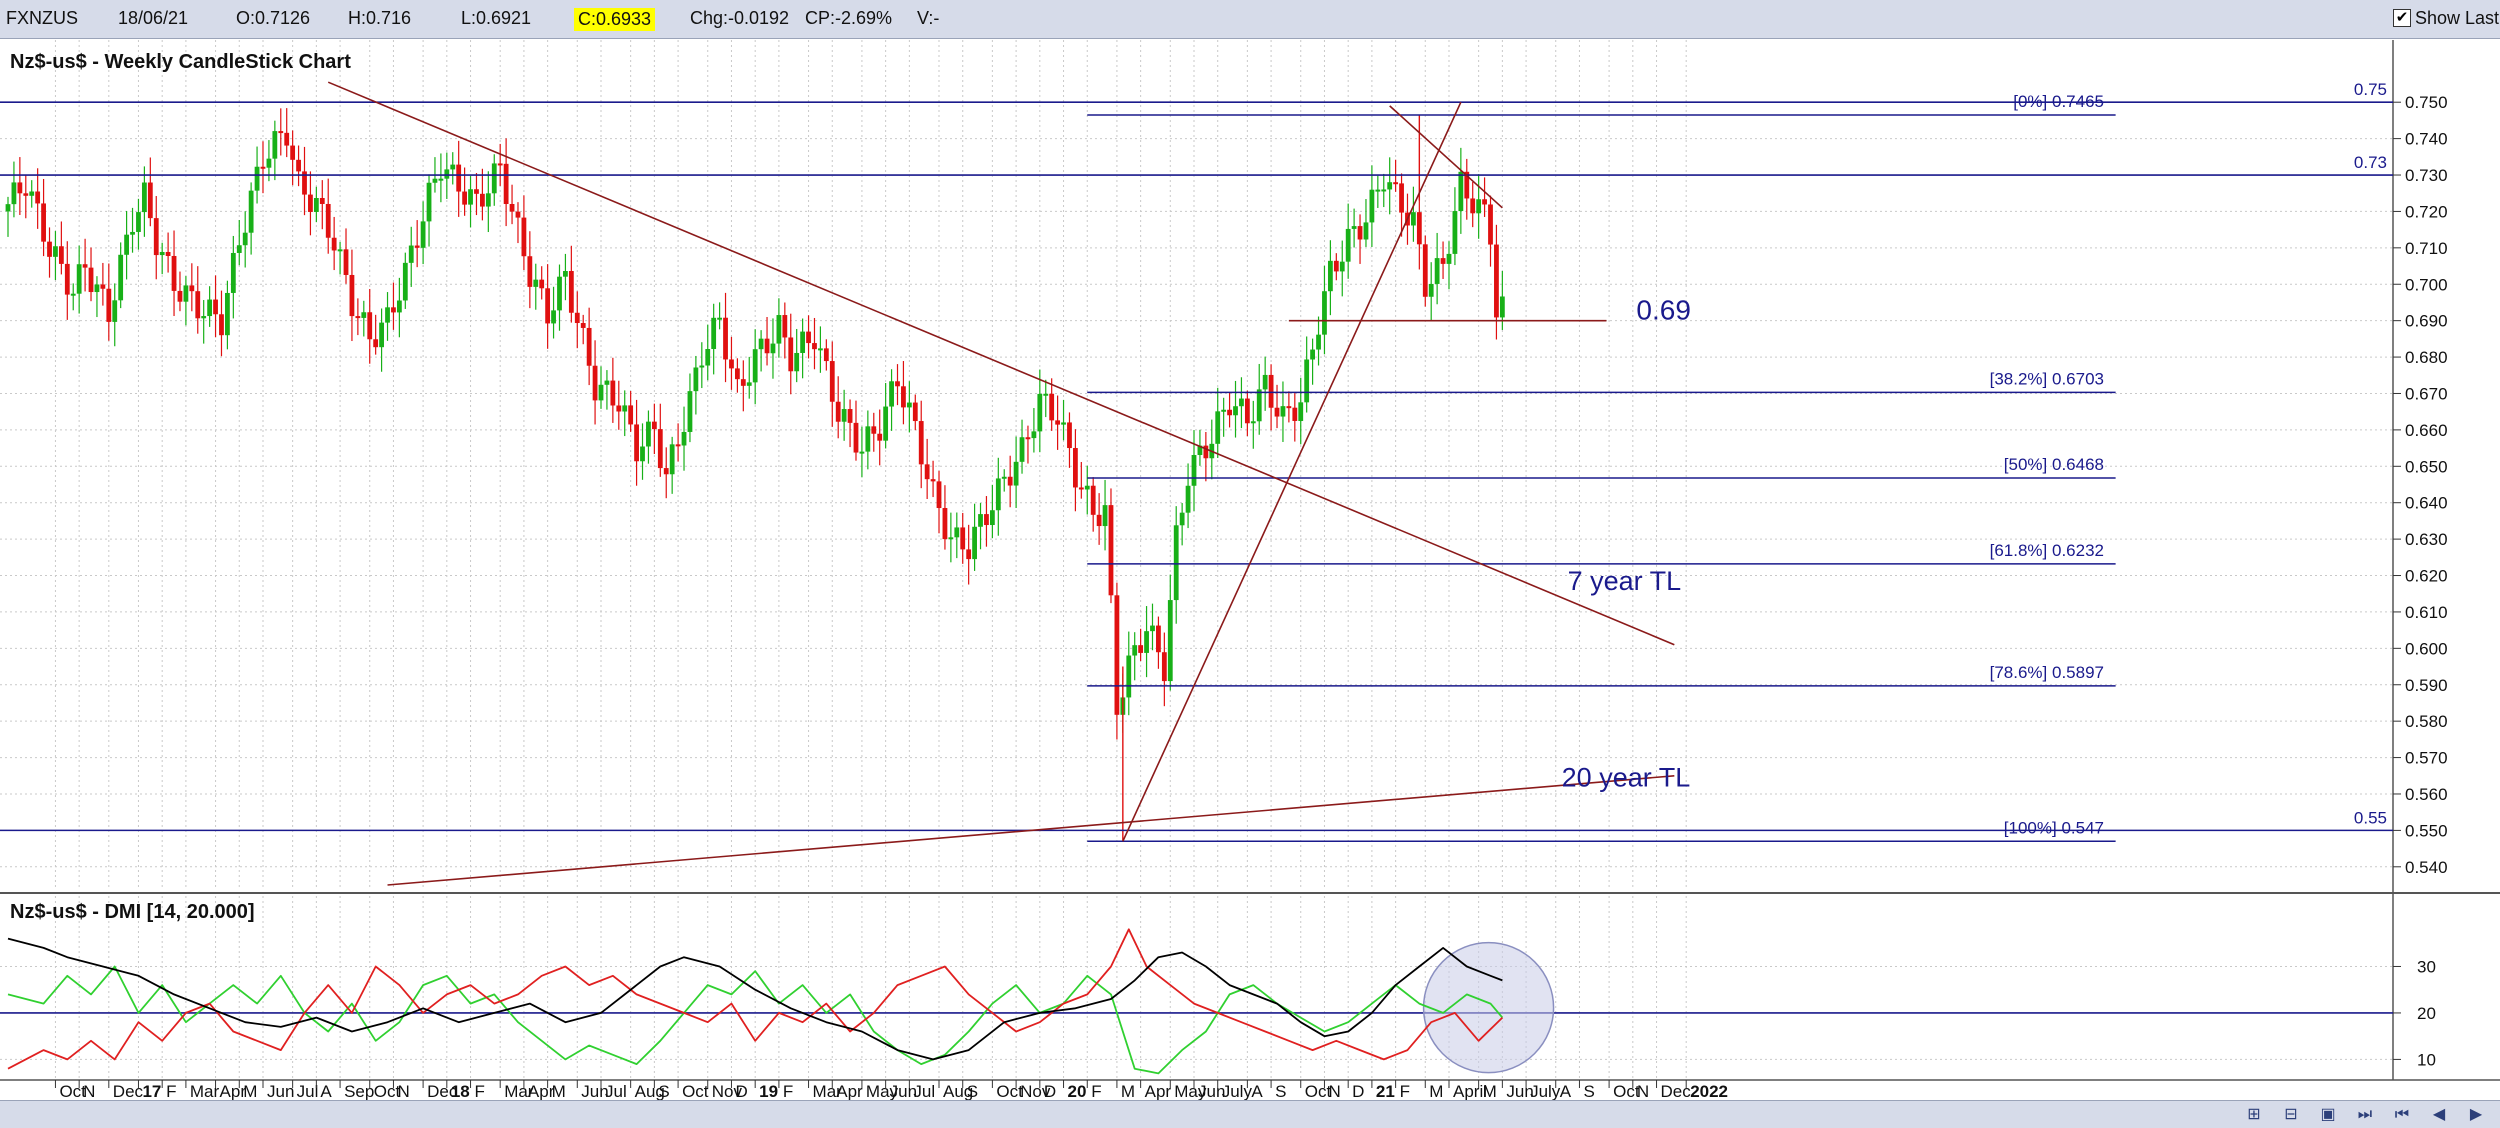 This screenshot has height=1128, width=2500. Describe the element at coordinates (1566, 1091) in the screenshot. I see `time-label: A` at that location.